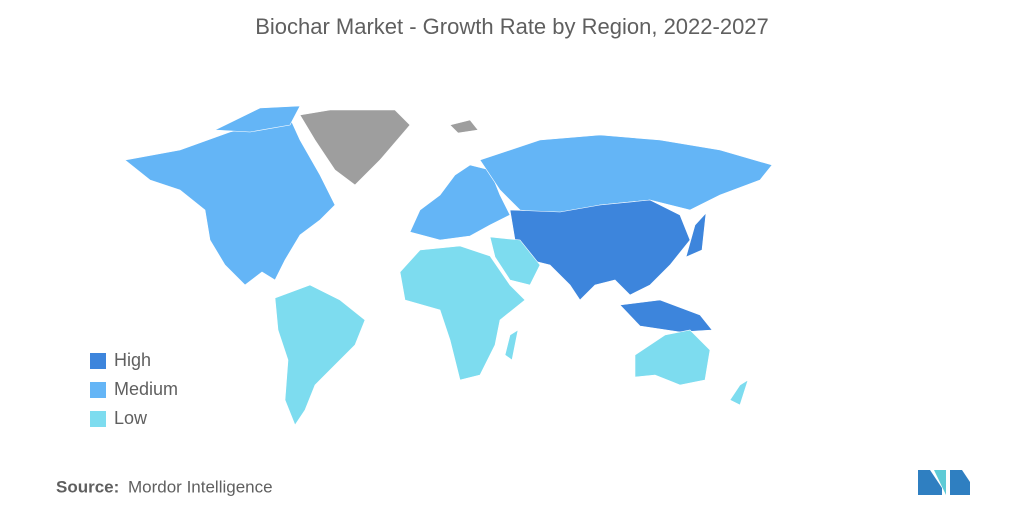 The width and height of the screenshot is (1024, 516). I want to click on north-america, so click(230, 201).